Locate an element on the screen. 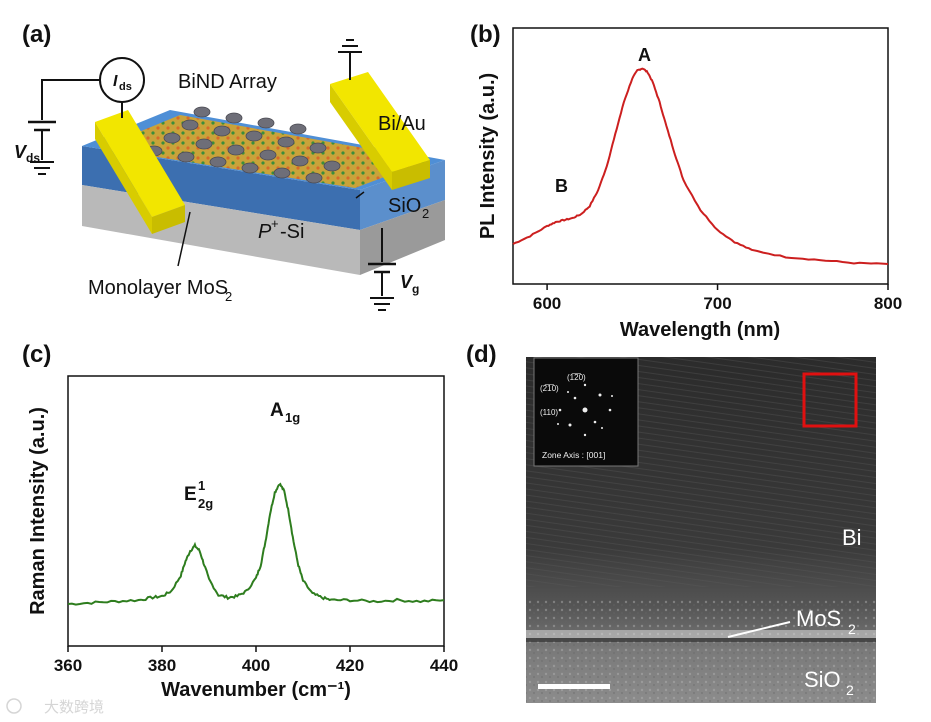 Image resolution: width=931 pixels, height=722 pixels. scale-bar is located at coordinates (574, 686).